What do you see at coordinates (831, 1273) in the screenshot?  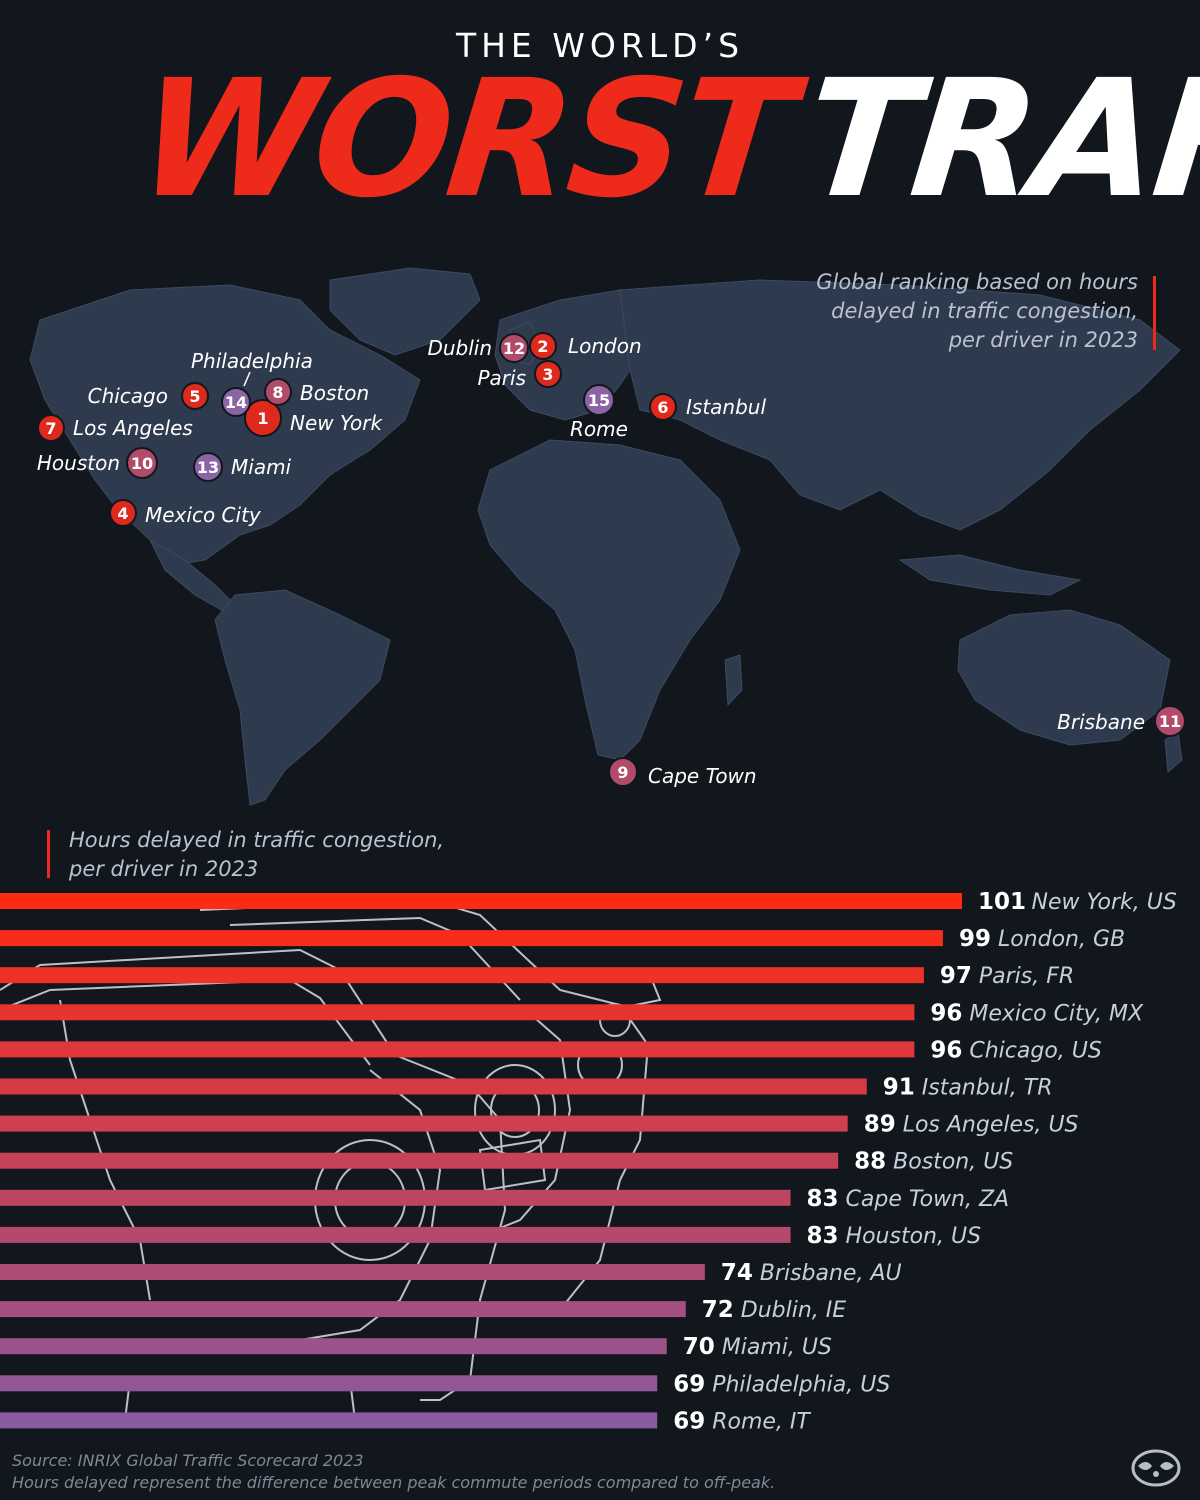 I see `bar-category-label: Brisbane, AU` at bounding box center [831, 1273].